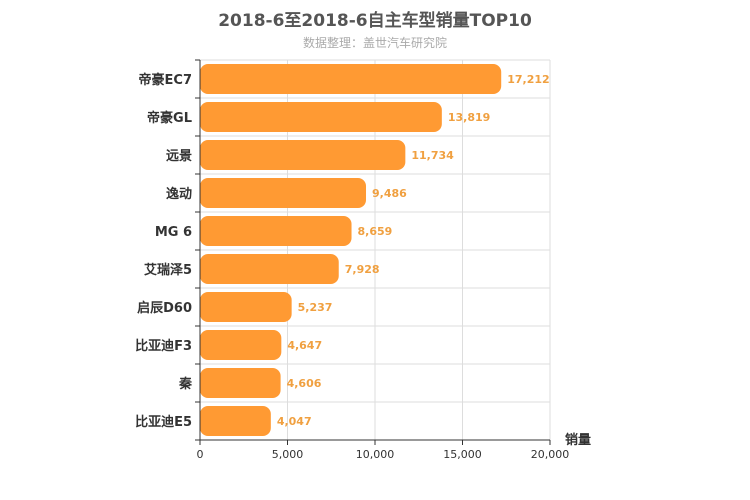 The width and height of the screenshot is (750, 500). Describe the element at coordinates (173, 232) in the screenshot. I see `category-label: MG 6` at that location.